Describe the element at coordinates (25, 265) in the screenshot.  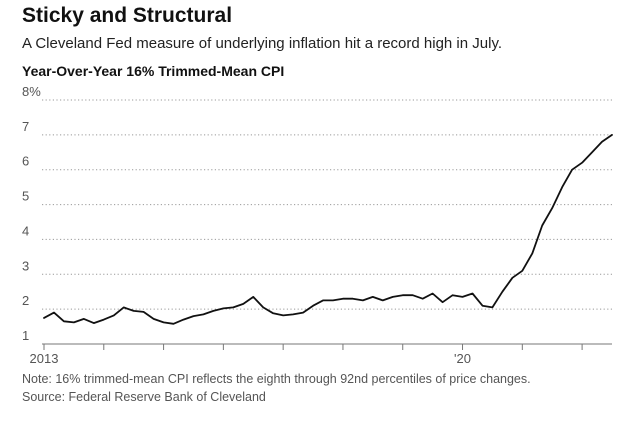
I see `y-tick-label: 3` at that location.